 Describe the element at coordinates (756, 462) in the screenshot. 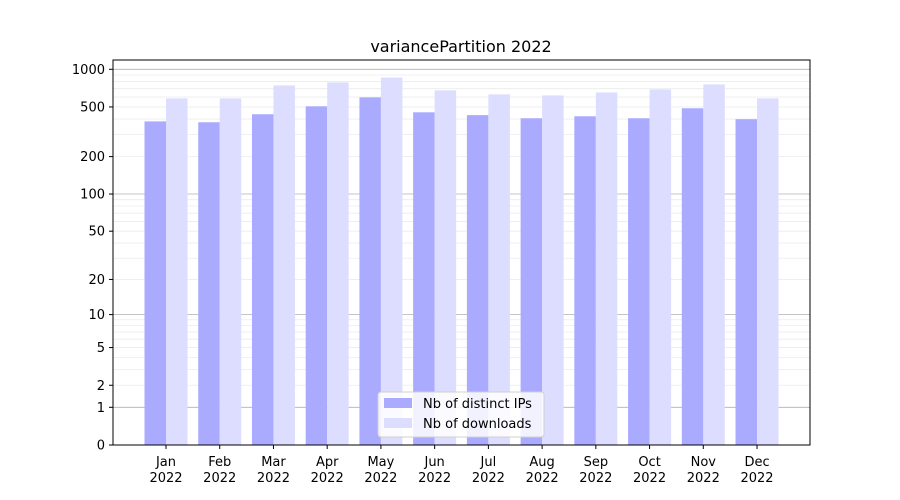

I see `x-tick-label-line: Dec` at that location.